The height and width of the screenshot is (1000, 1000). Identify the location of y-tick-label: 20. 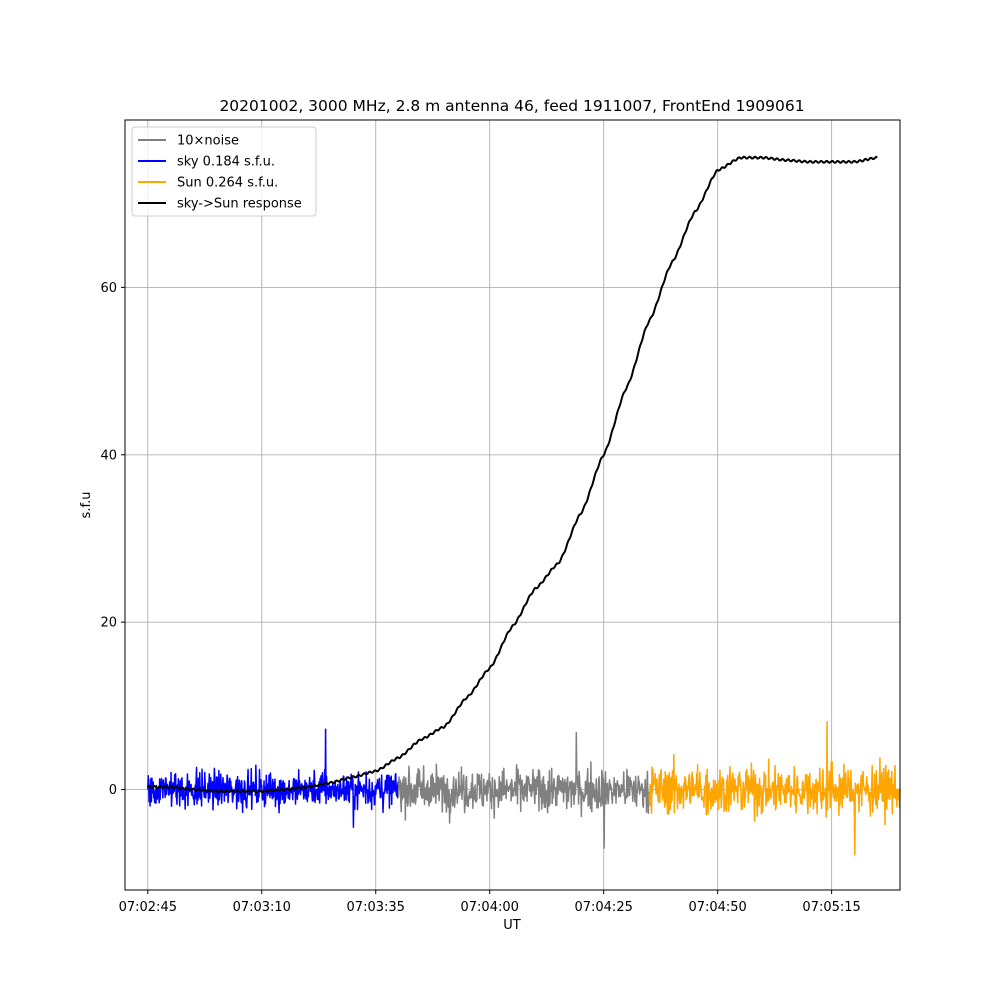
(108, 623).